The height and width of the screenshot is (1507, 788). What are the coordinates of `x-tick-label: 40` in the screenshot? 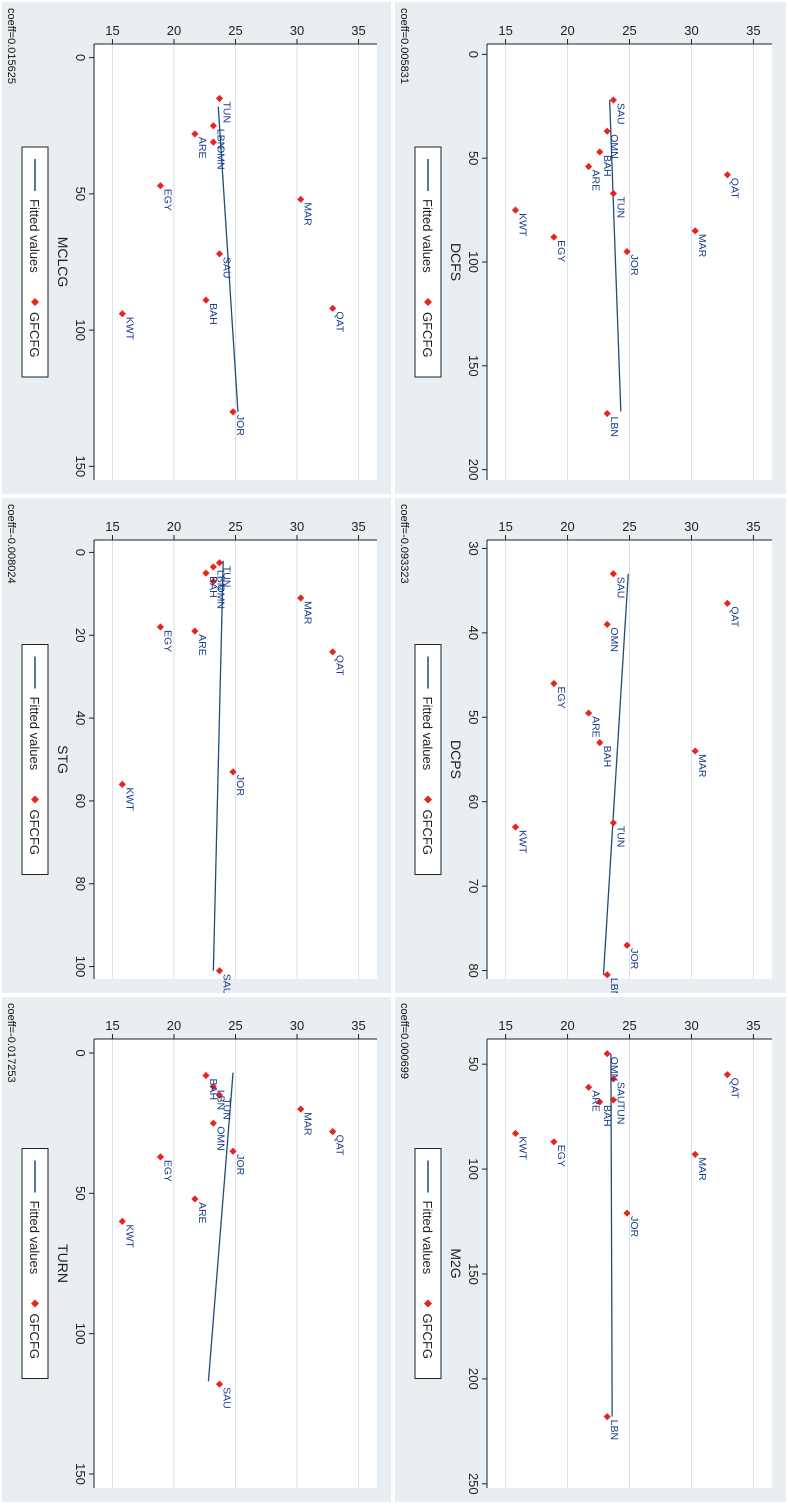 It's located at (473, 633).